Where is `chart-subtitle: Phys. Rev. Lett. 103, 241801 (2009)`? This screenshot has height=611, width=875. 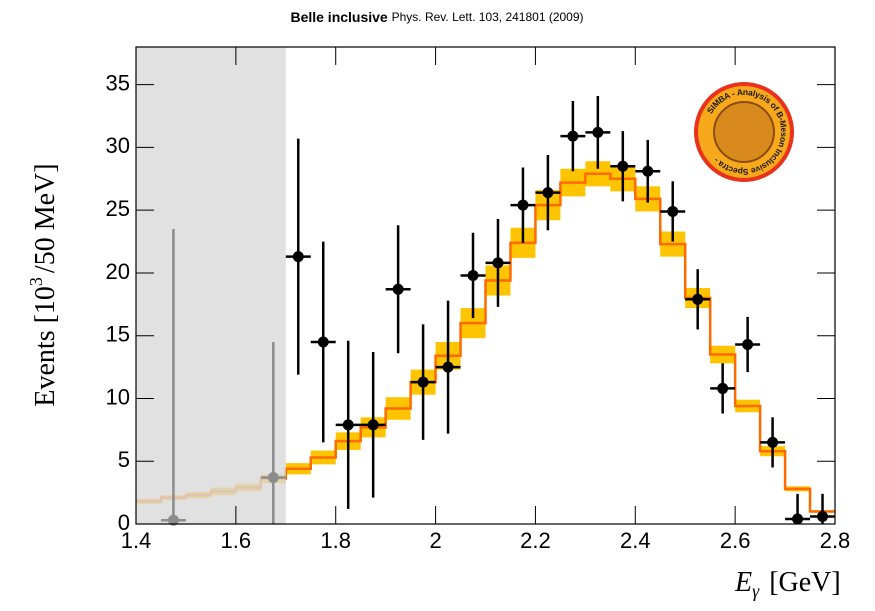 chart-subtitle: Phys. Rev. Lett. 103, 241801 (2009) is located at coordinates (488, 17).